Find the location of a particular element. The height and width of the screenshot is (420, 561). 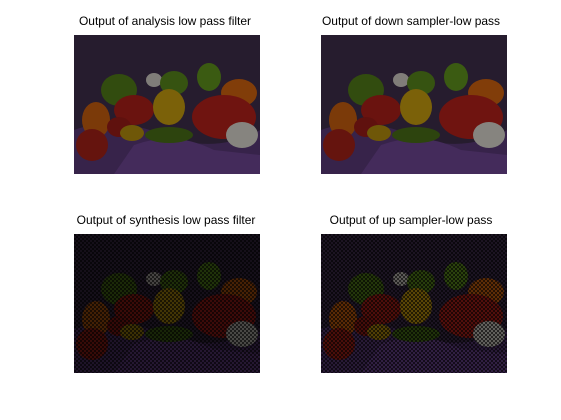

panel-title-synthesis: Output of synthesis low pass filter is located at coordinates (166, 220).